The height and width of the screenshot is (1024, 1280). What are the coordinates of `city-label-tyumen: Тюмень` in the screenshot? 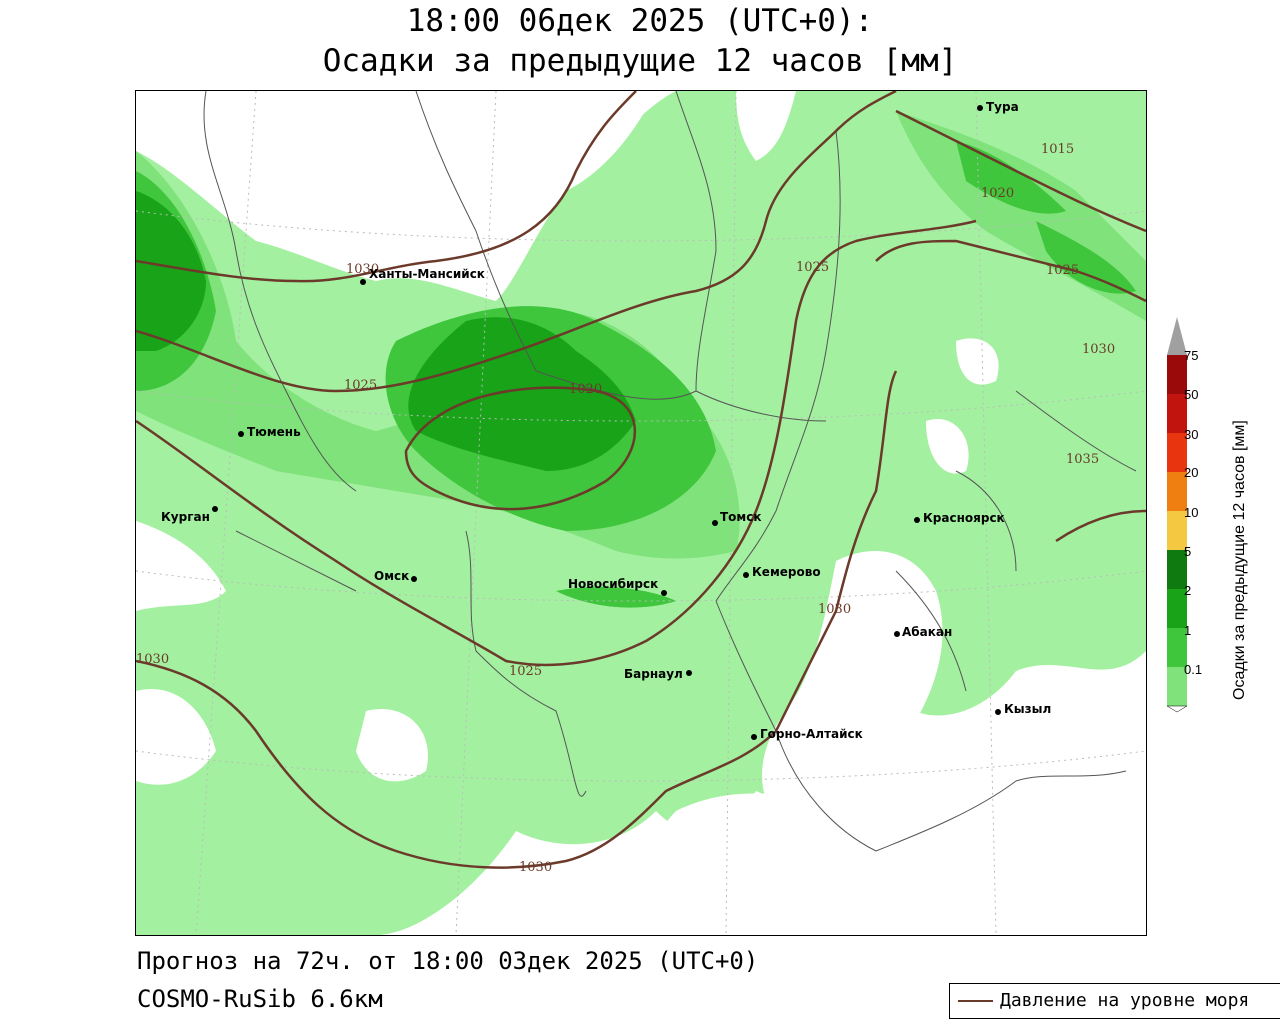 It's located at (274, 432).